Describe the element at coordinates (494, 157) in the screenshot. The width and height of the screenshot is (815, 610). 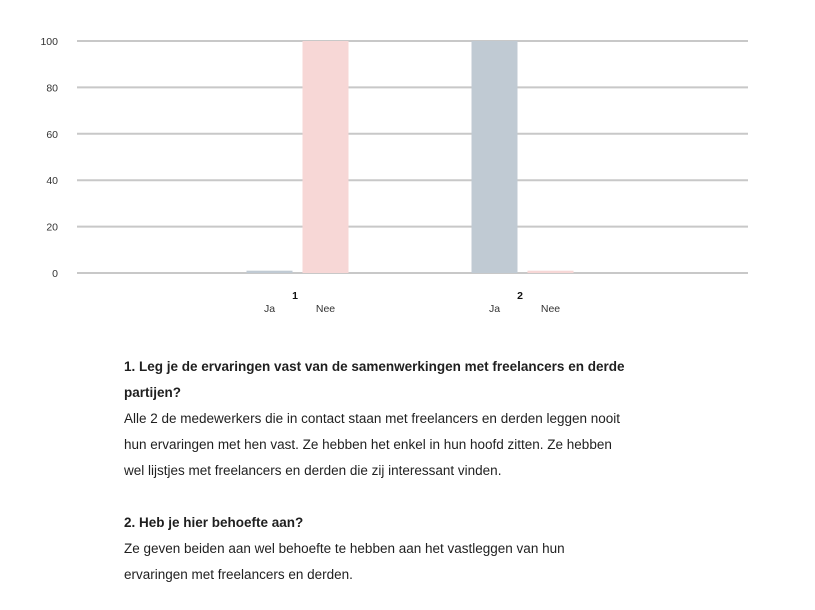
I see `bar-group2-ja` at that location.